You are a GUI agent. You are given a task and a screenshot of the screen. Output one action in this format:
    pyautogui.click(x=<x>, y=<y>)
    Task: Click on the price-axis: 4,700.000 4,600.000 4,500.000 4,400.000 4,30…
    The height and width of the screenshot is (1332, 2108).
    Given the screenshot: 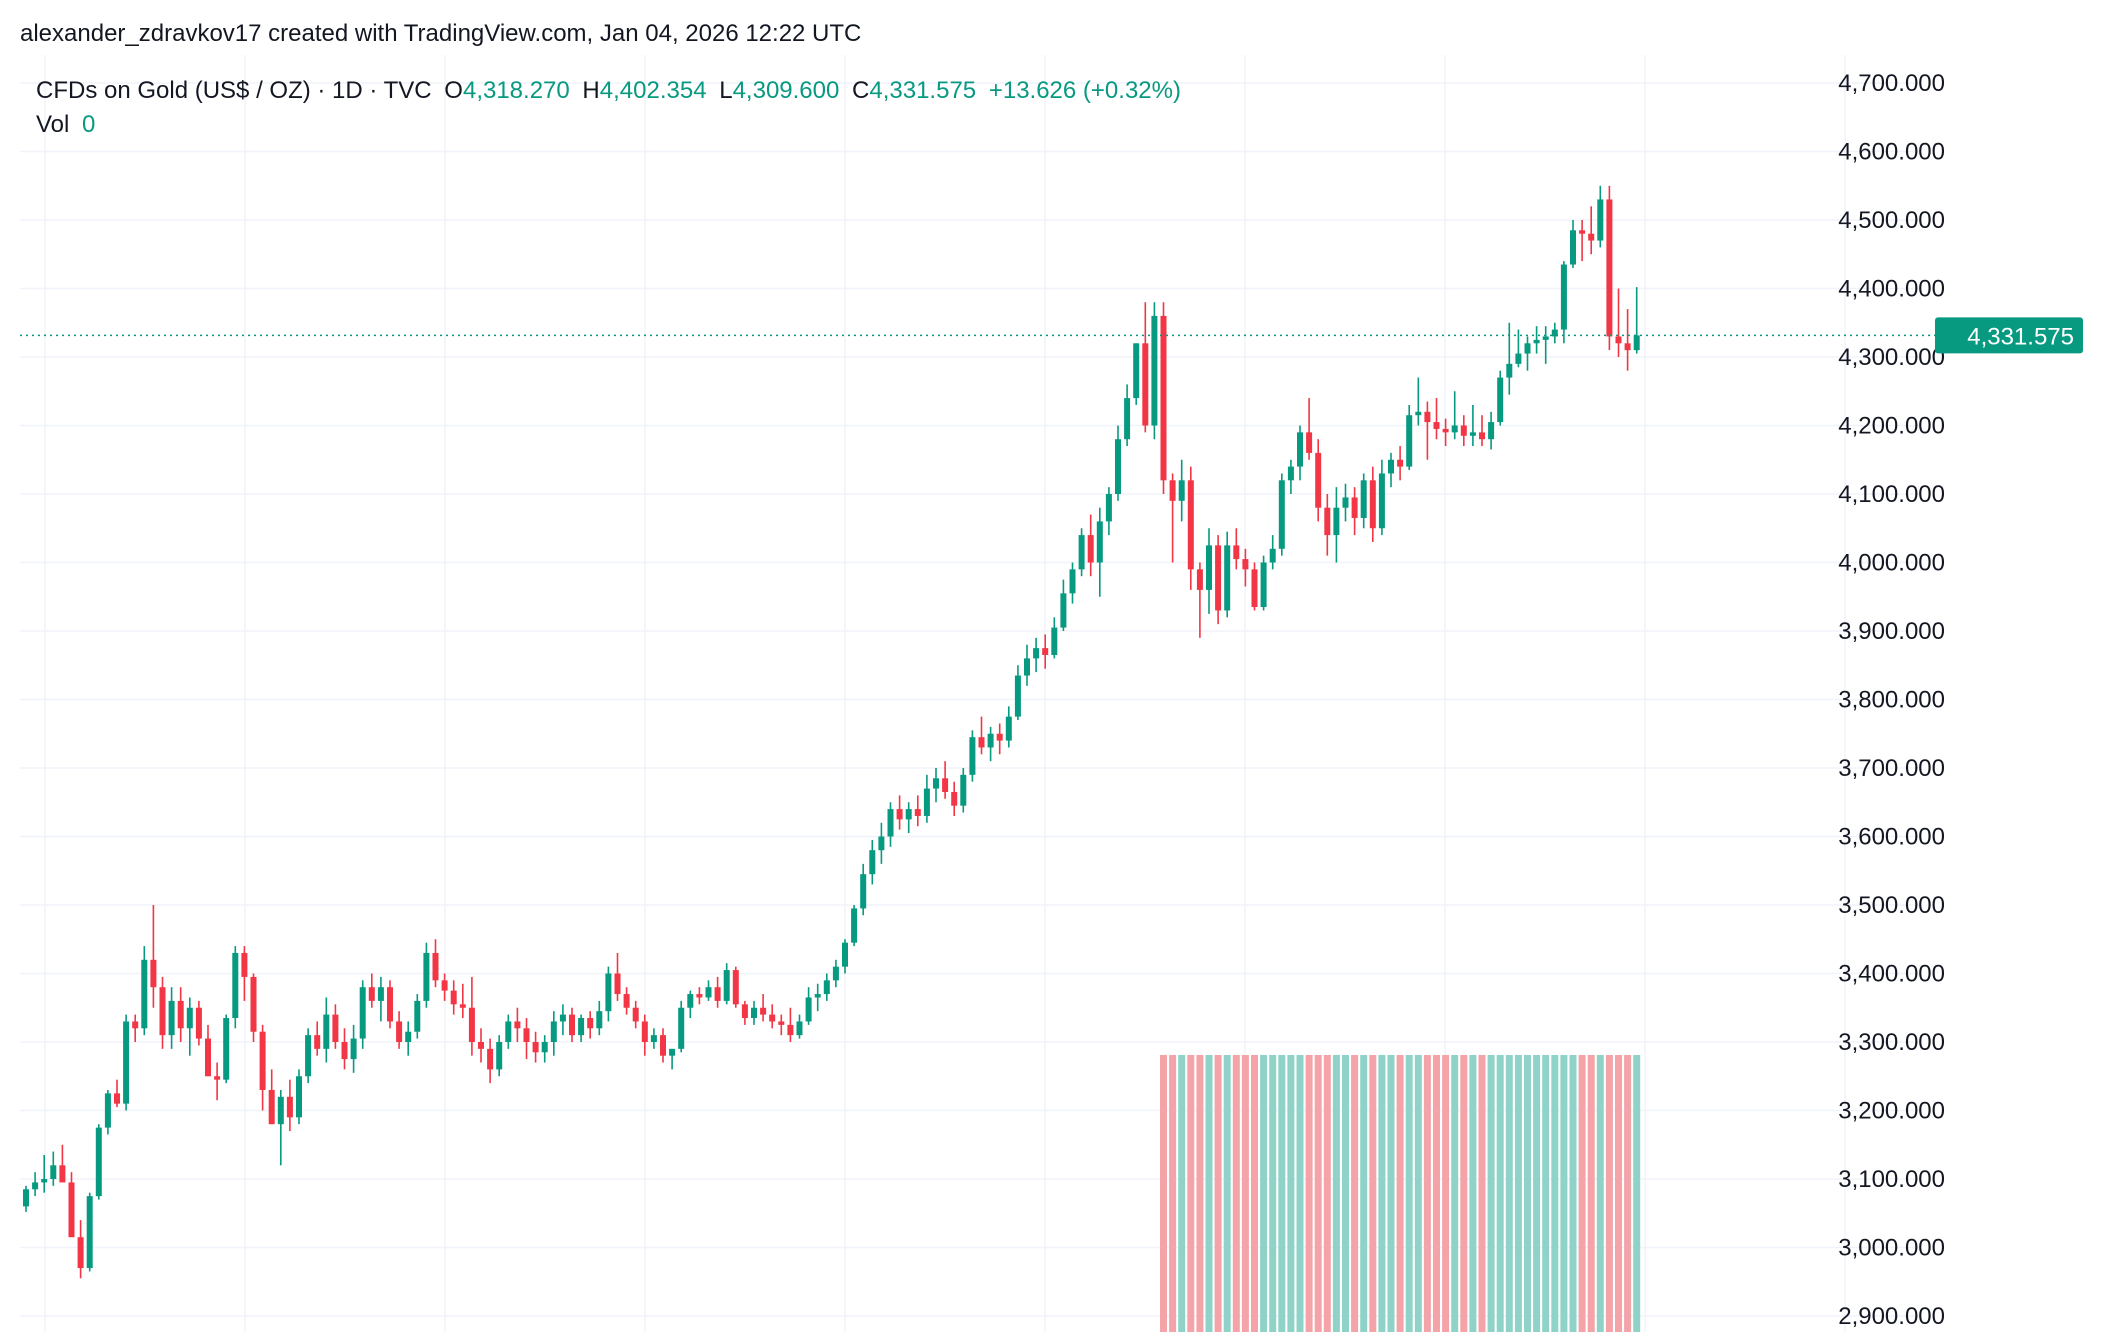 What is the action you would take?
    pyautogui.click(x=1891, y=700)
    